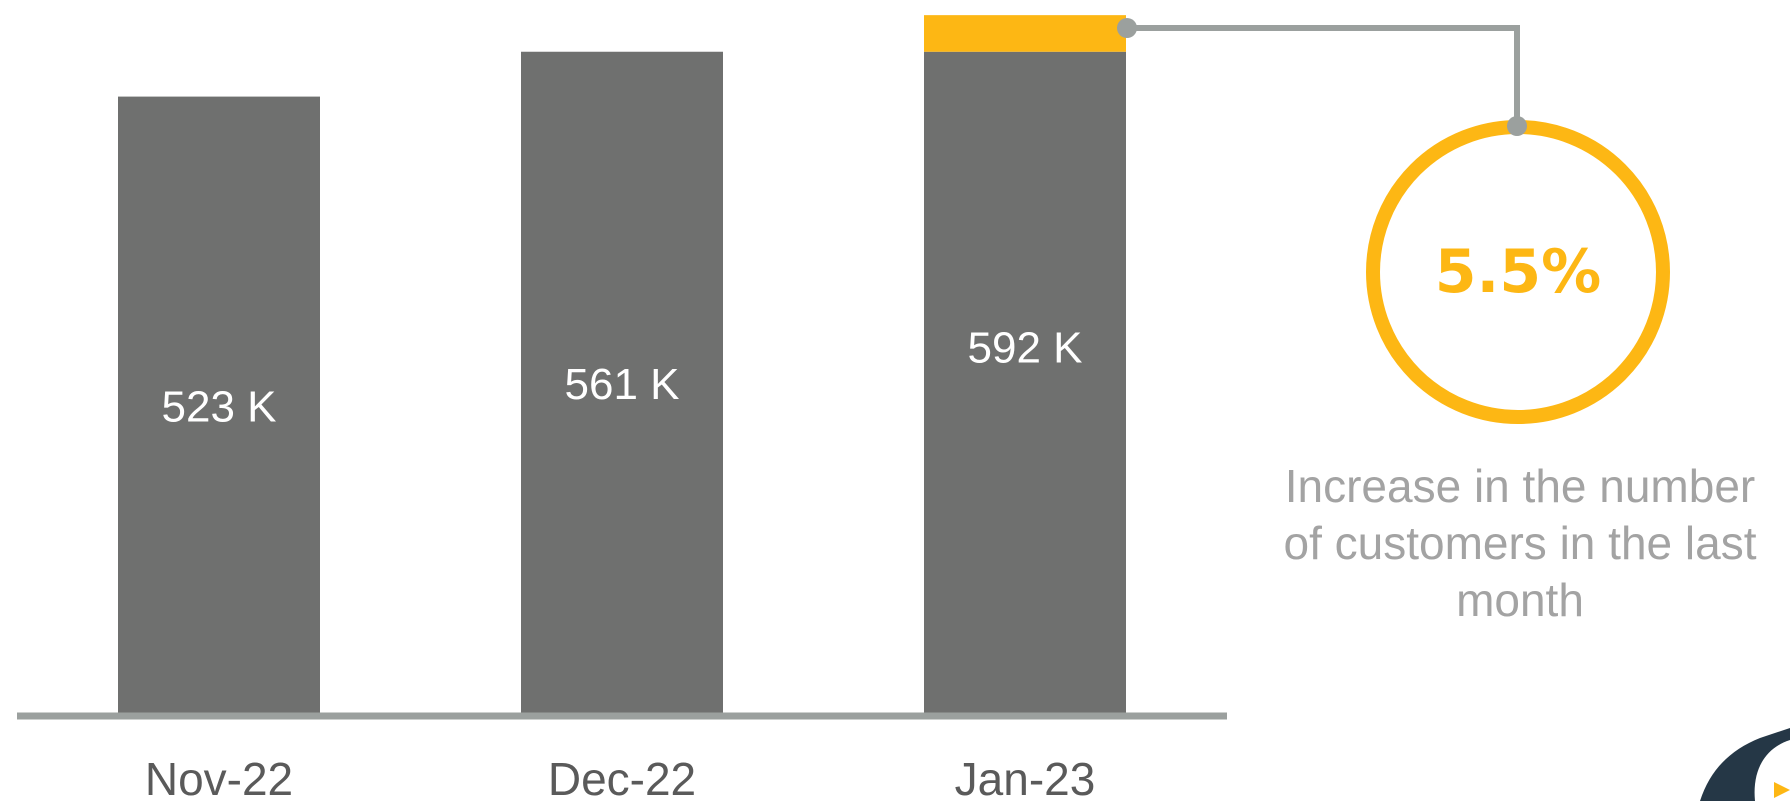  Describe the element at coordinates (1025, 777) in the screenshot. I see `x-tick-label-jan-23: Jan-23` at that location.